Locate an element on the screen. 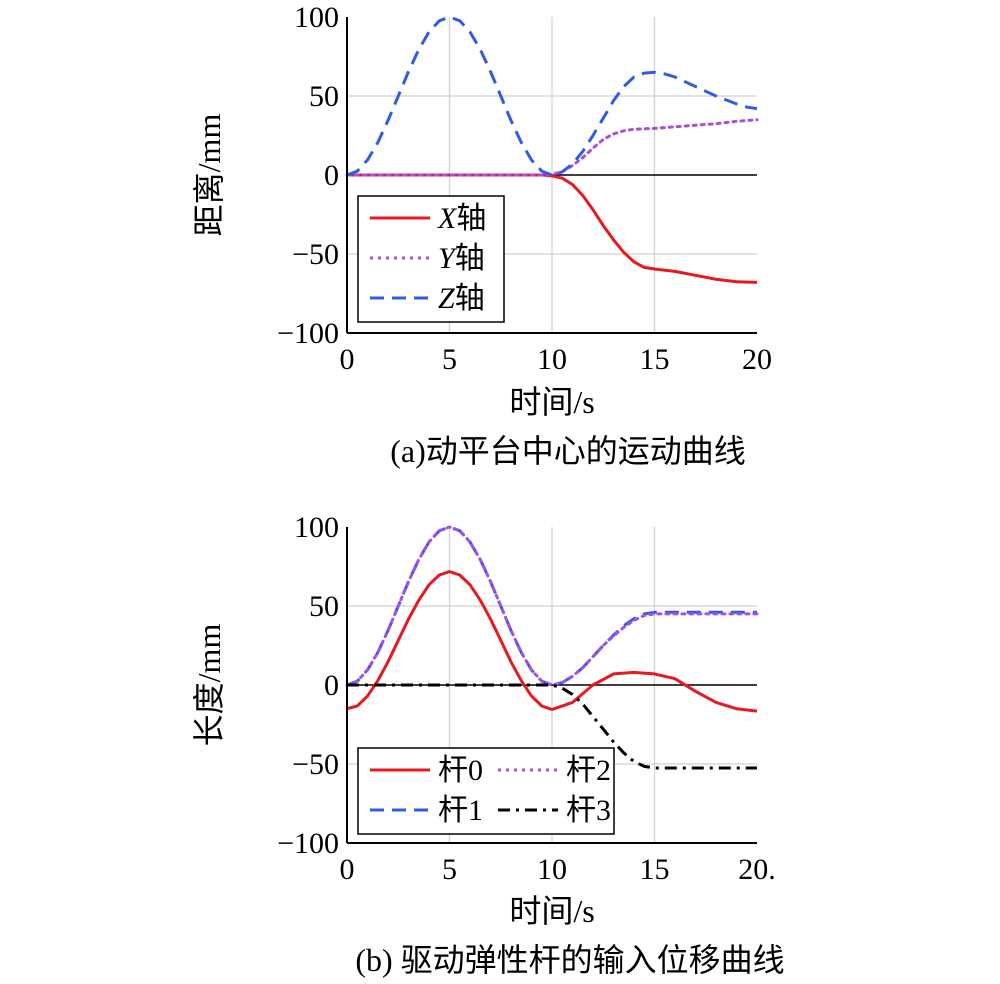 Image resolution: width=1000 pixels, height=984 pixels. legend: X轴 Y轴 Z轴 is located at coordinates (431, 259).